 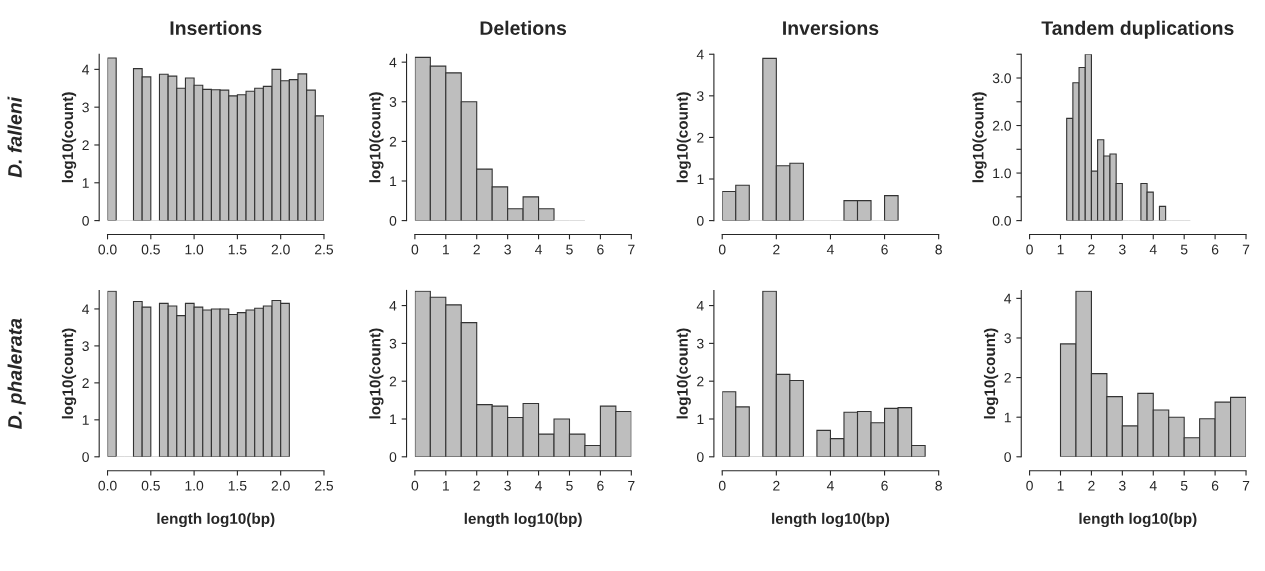 What do you see at coordinates (1001, 125) in the screenshot?
I see `y-tick-label: 2.0` at bounding box center [1001, 125].